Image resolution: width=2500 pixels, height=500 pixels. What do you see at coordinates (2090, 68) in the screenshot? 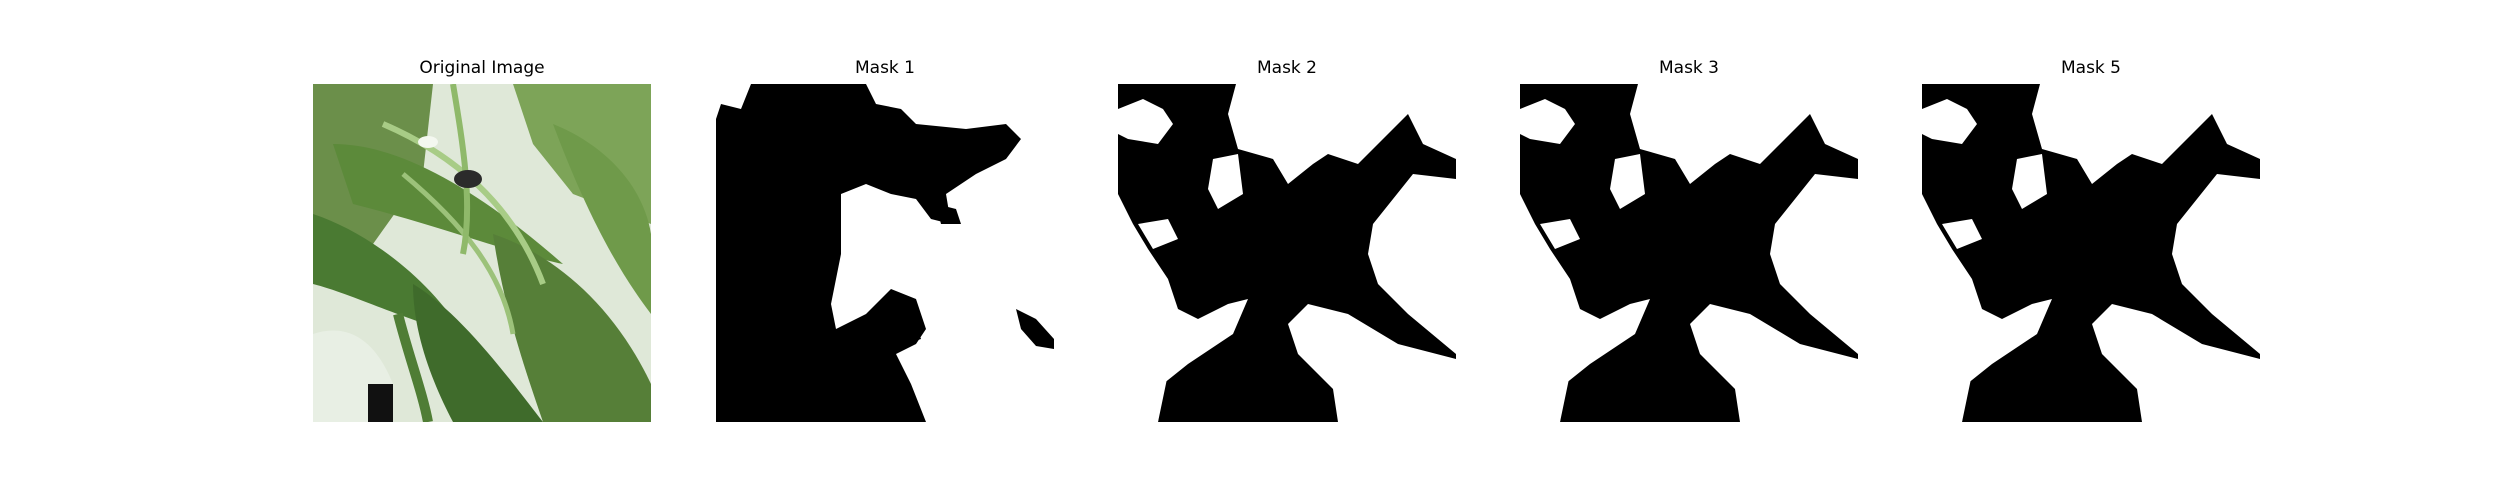
I see `panel-title: Mask 5` at bounding box center [2090, 68].